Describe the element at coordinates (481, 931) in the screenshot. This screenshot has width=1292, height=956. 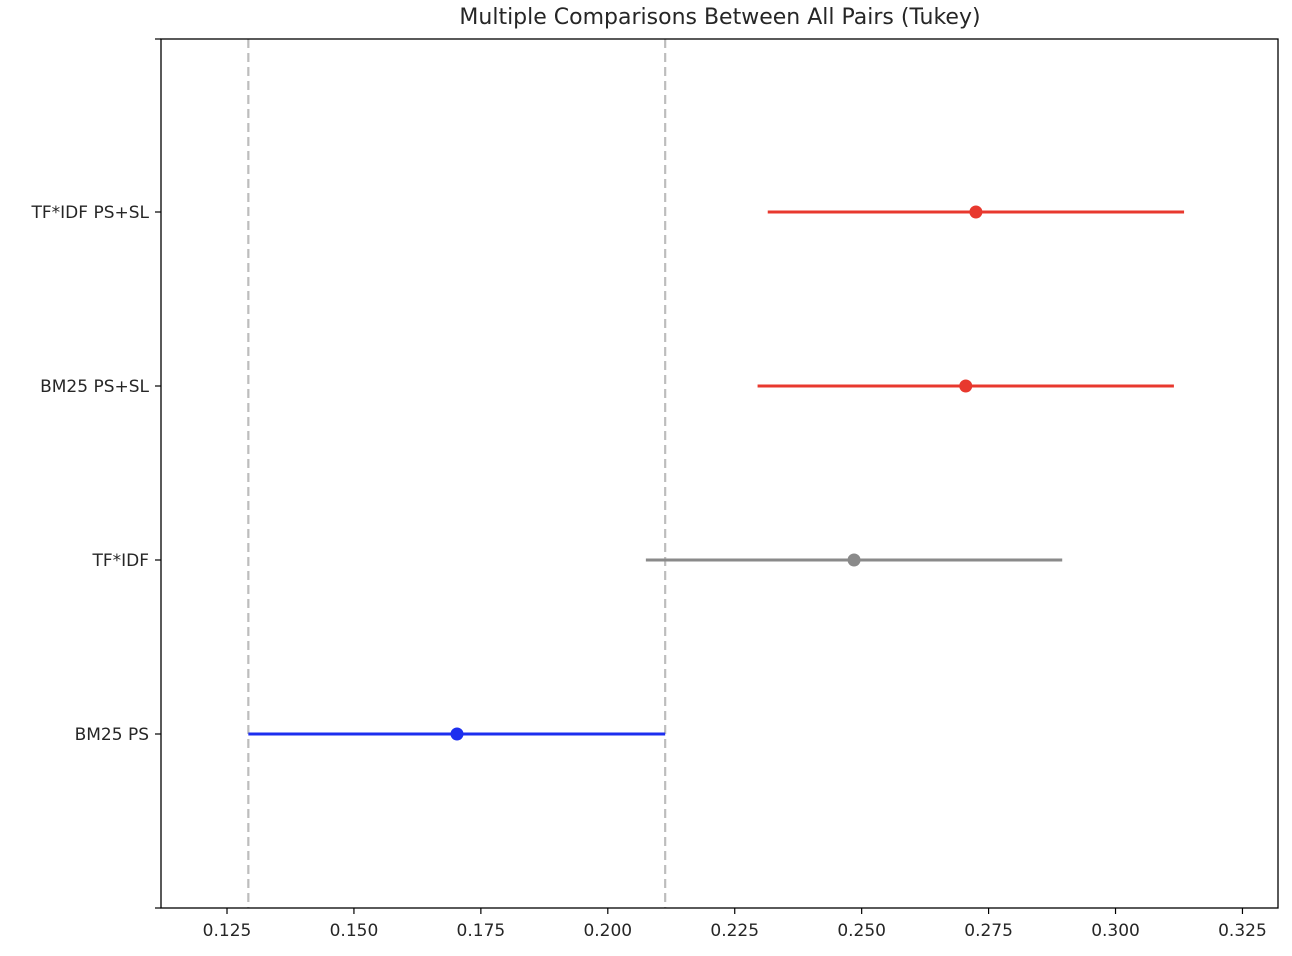
I see `x-tick-label-2: 0.175` at that location.